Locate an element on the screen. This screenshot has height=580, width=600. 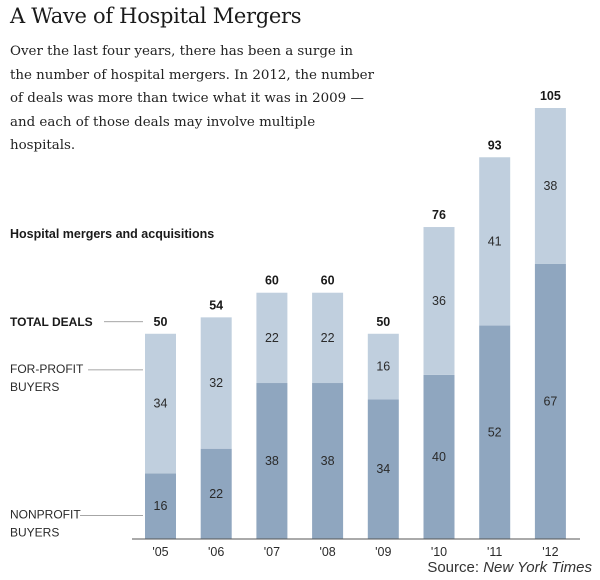
x-tick-label: '07 is located at coordinates (272, 552).